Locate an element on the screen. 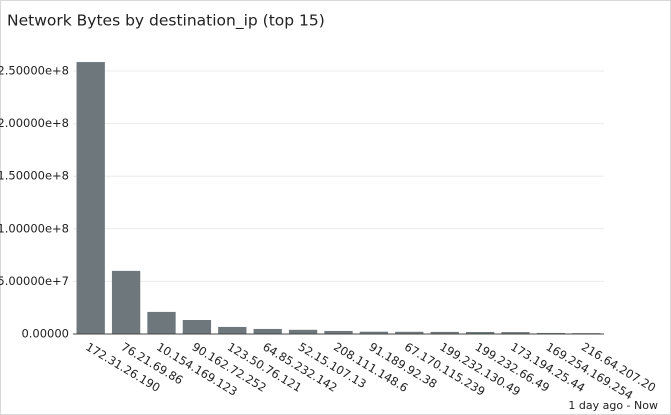 This screenshot has height=415, width=671. y-tick-label: 2.50000e+8 is located at coordinates (34, 71).